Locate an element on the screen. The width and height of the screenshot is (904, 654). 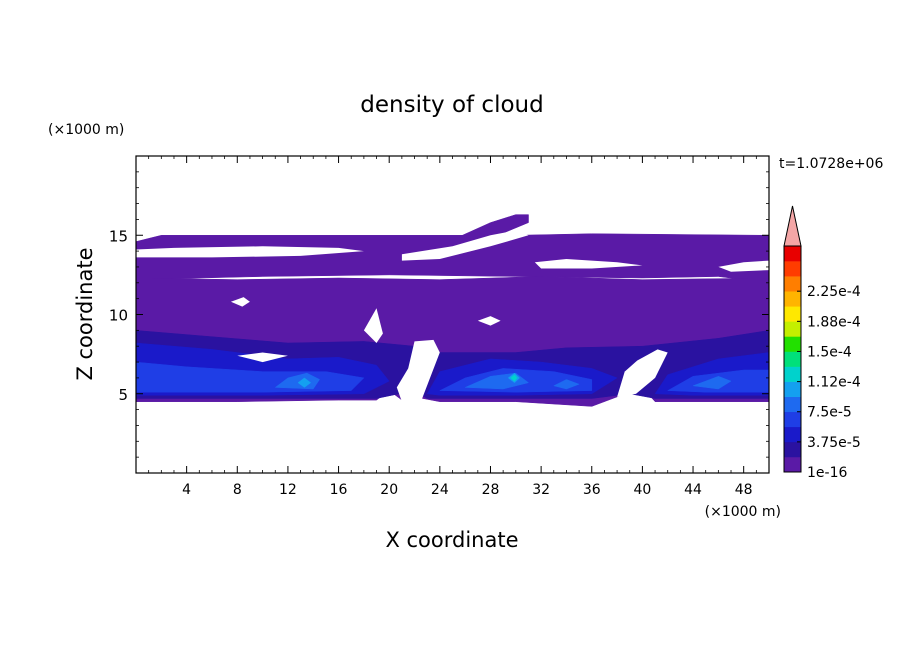
colorbar-label-5: 1.88e-4 is located at coordinates (834, 322).